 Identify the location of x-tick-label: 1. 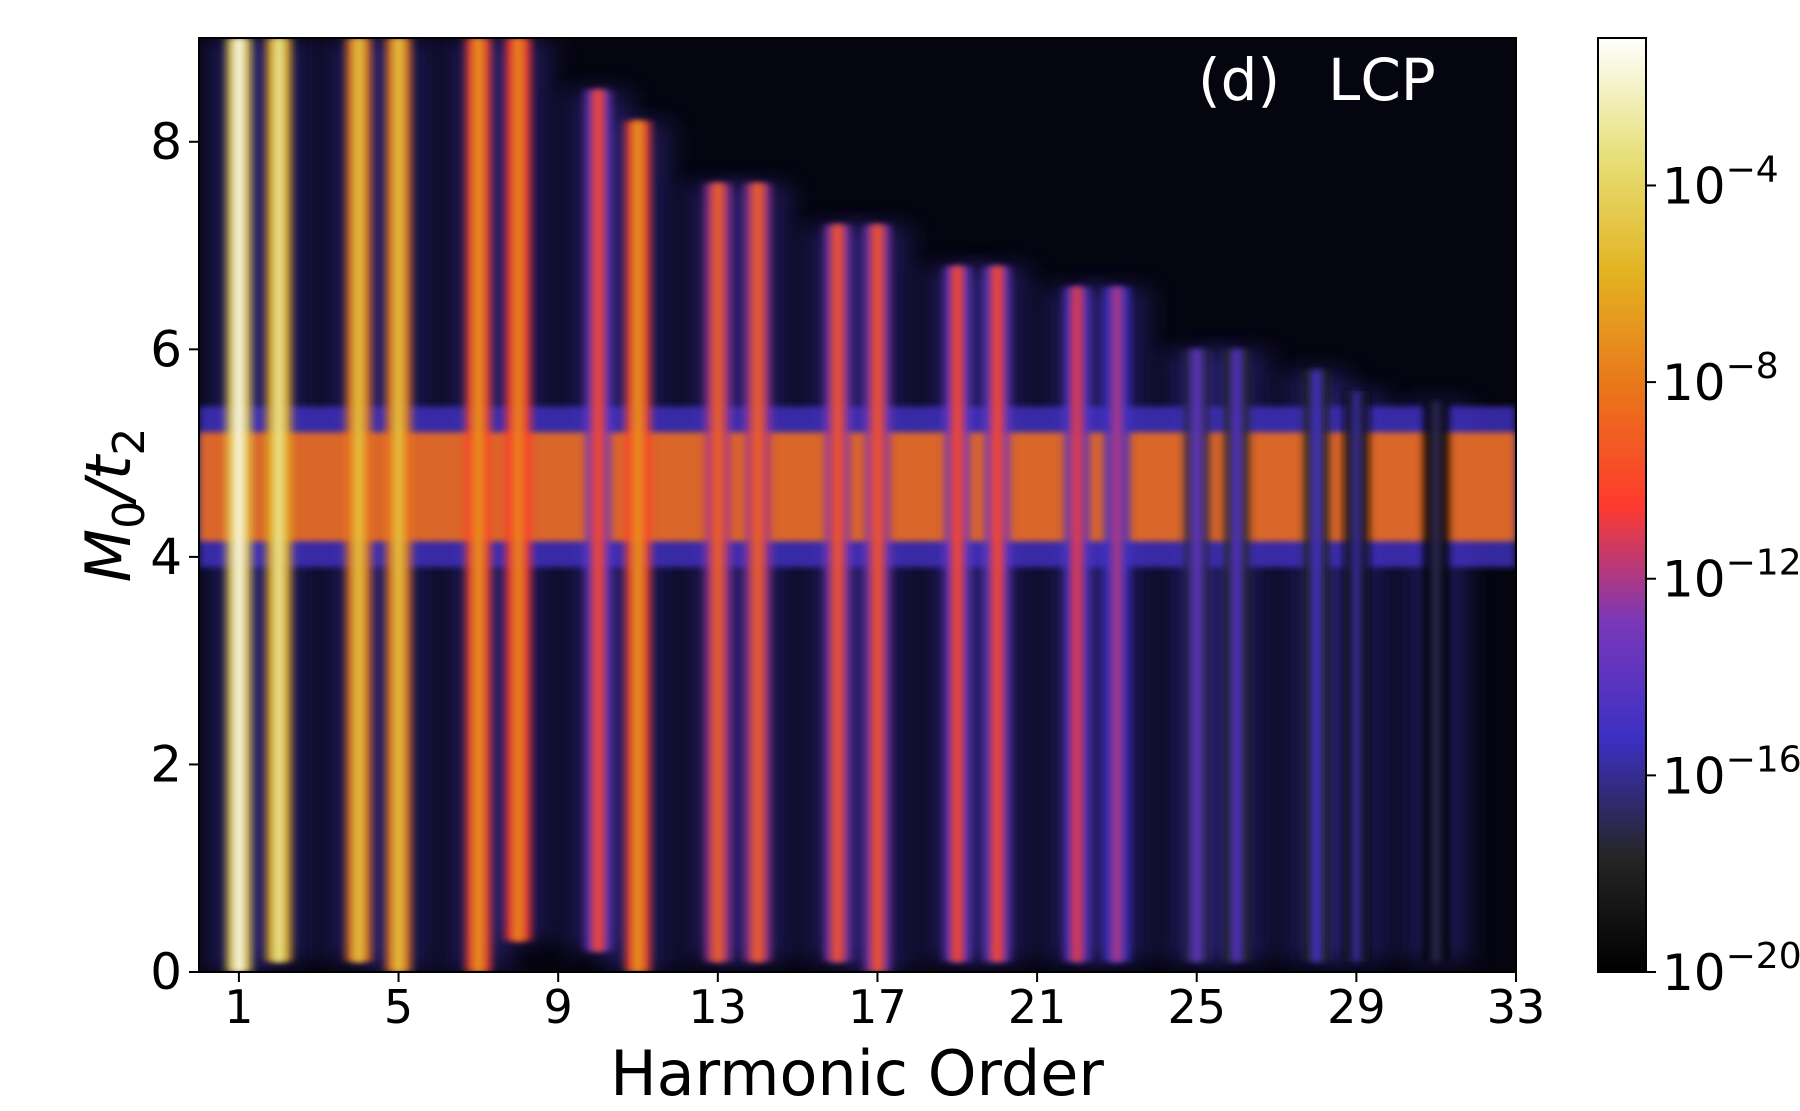
(238, 1007).